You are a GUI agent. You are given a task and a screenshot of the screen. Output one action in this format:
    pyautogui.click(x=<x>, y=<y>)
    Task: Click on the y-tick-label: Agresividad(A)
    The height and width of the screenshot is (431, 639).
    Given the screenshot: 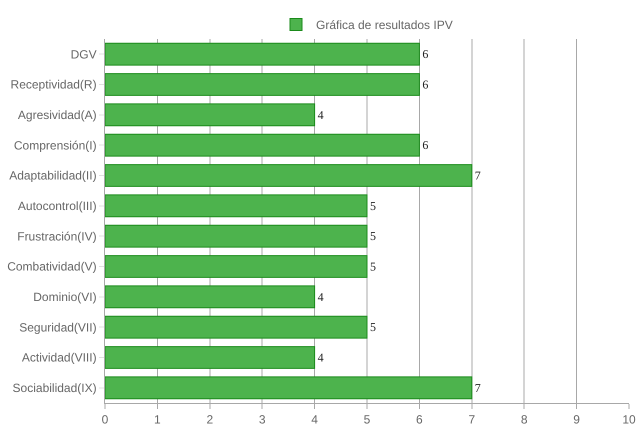 What is the action you would take?
    pyautogui.click(x=57, y=115)
    